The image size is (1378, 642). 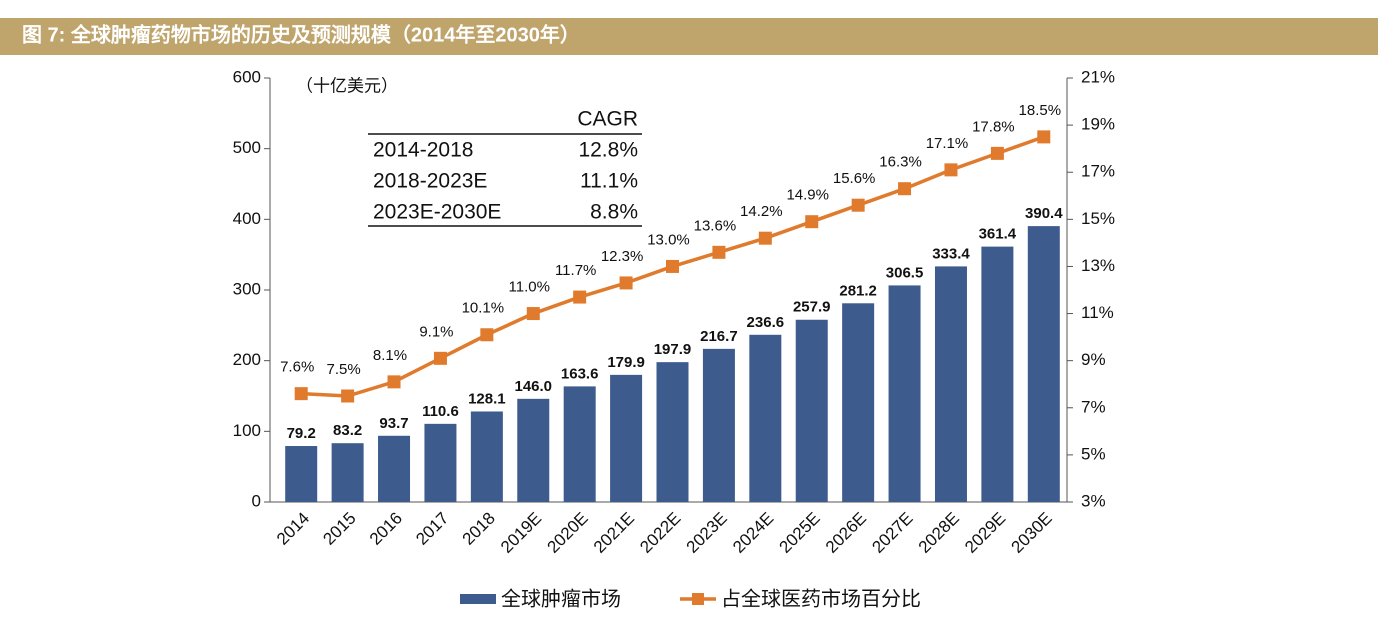 What do you see at coordinates (854, 178) in the screenshot?
I see `line-value-label: 15.6%` at bounding box center [854, 178].